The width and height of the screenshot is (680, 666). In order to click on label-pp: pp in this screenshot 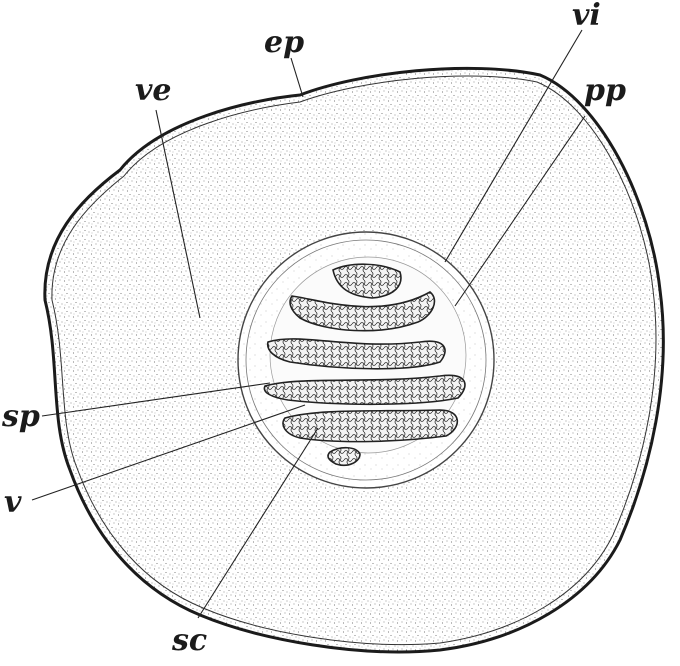, I will do `click(605, 90)`.